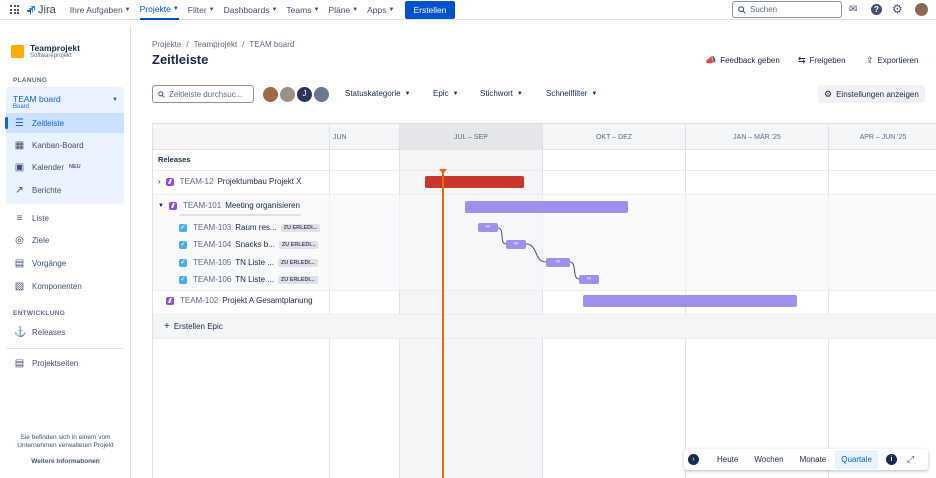 The image size is (936, 478). I want to click on sidebar-item-kanban-board: ▦ Kanban-Board, so click(65, 145).